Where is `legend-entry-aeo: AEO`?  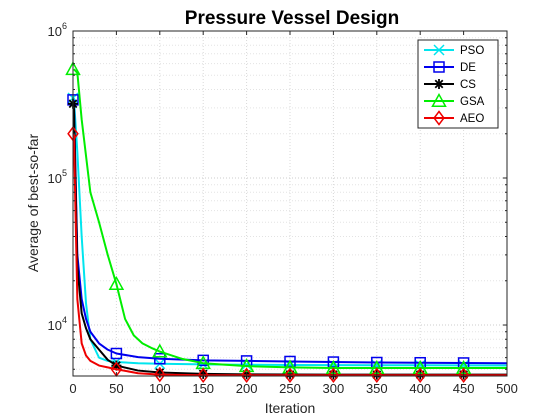 legend-entry-aeo: AEO is located at coordinates (454, 118).